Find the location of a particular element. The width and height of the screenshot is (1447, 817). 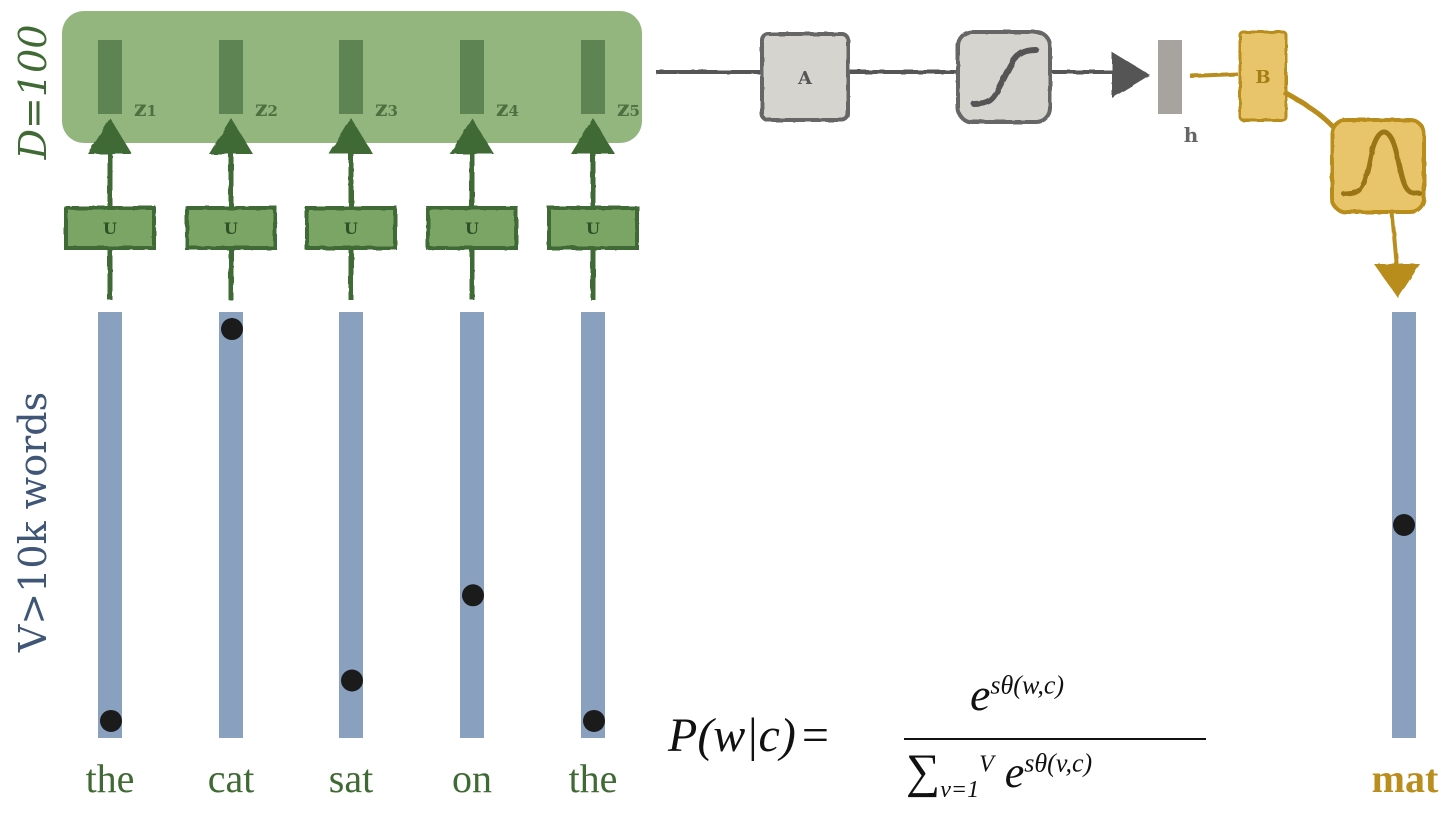

output-word-dot is located at coordinates (1404, 525).